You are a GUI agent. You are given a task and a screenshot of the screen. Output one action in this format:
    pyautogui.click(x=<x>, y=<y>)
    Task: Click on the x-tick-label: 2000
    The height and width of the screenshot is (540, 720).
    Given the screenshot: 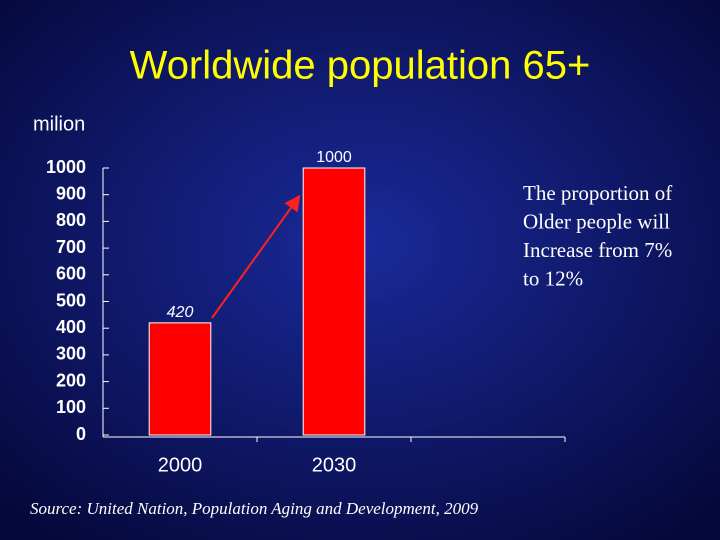 What is the action you would take?
    pyautogui.click(x=180, y=465)
    